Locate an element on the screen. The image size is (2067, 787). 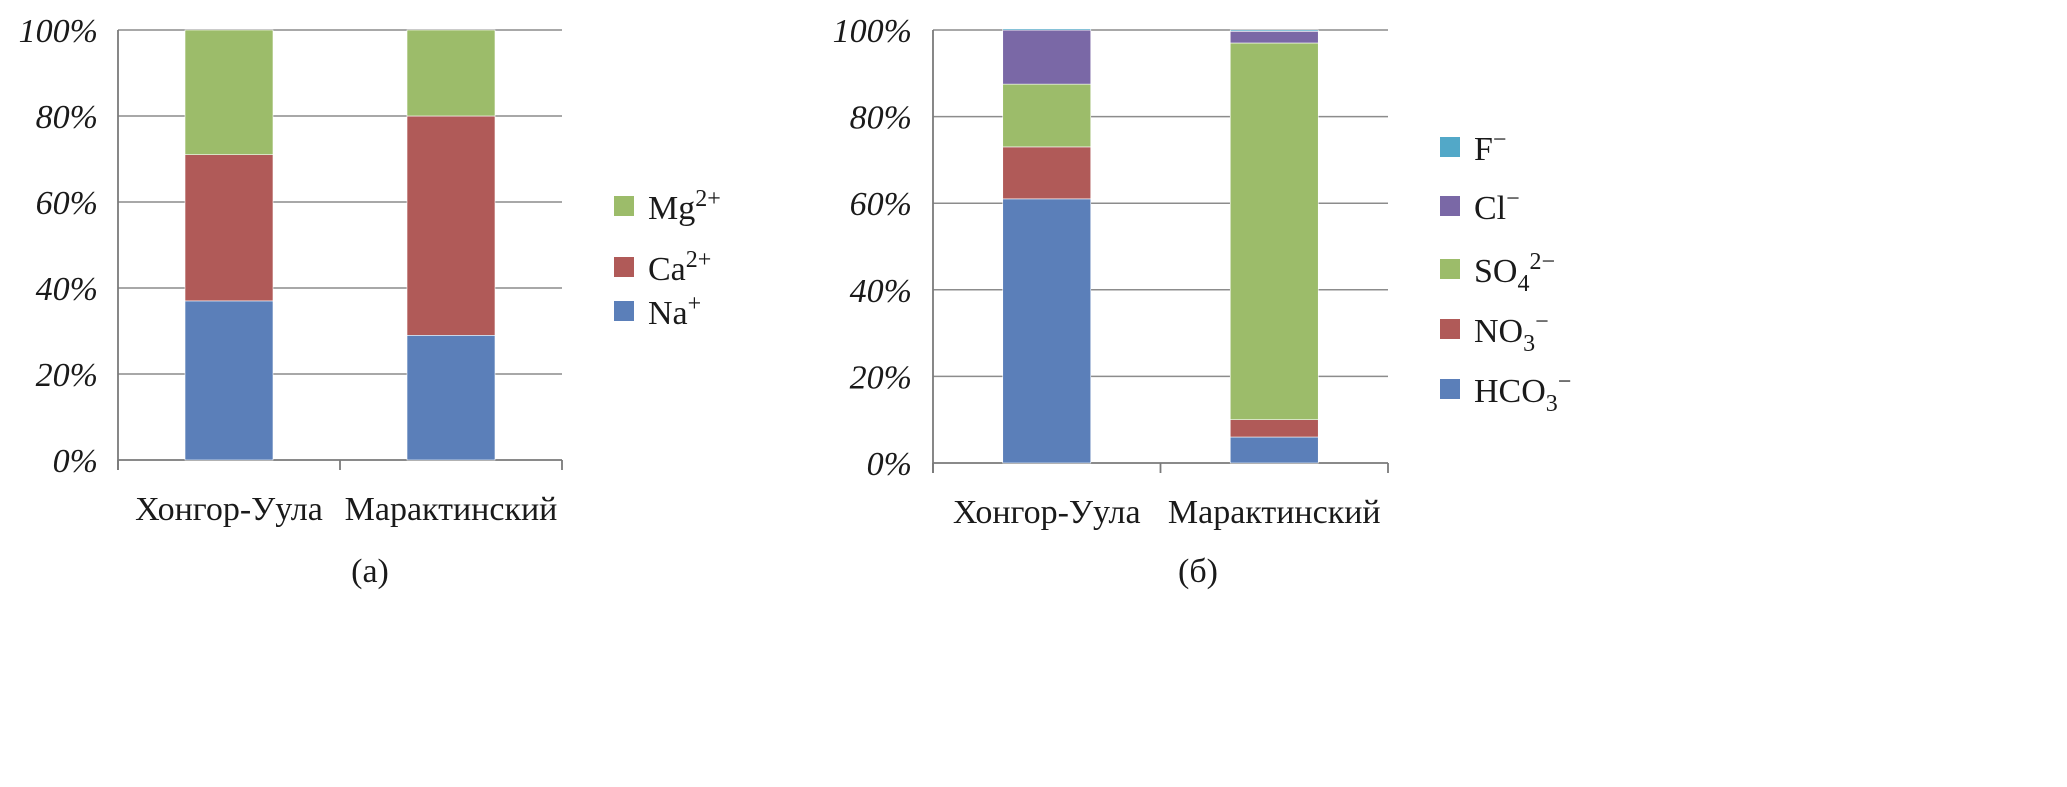
legend-label: Ca2+ is located at coordinates (679, 267).